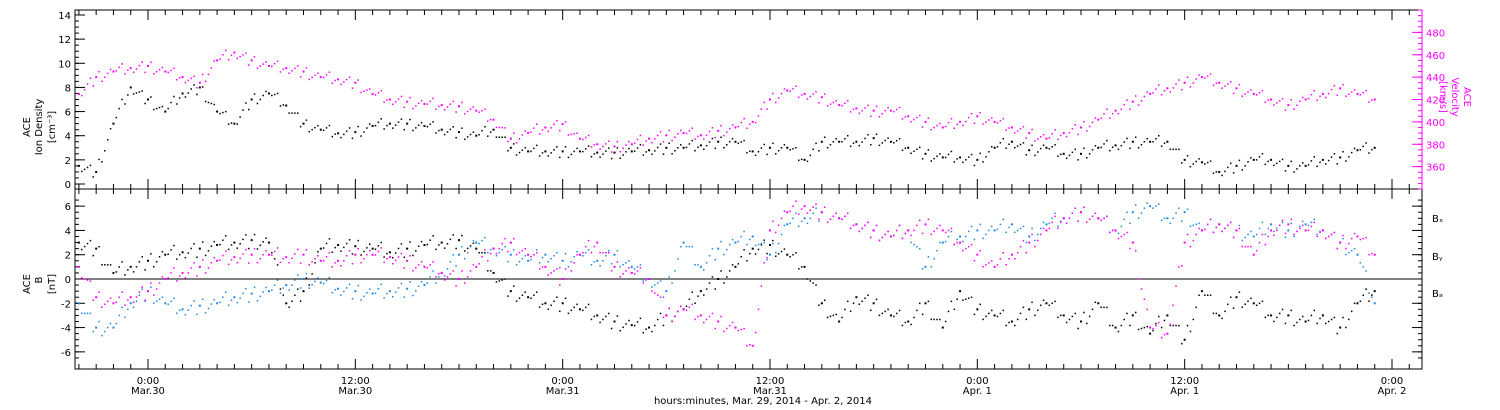  Describe the element at coordinates (52, 284) in the screenshot. I see `b-label-line3: [nT]` at that location.